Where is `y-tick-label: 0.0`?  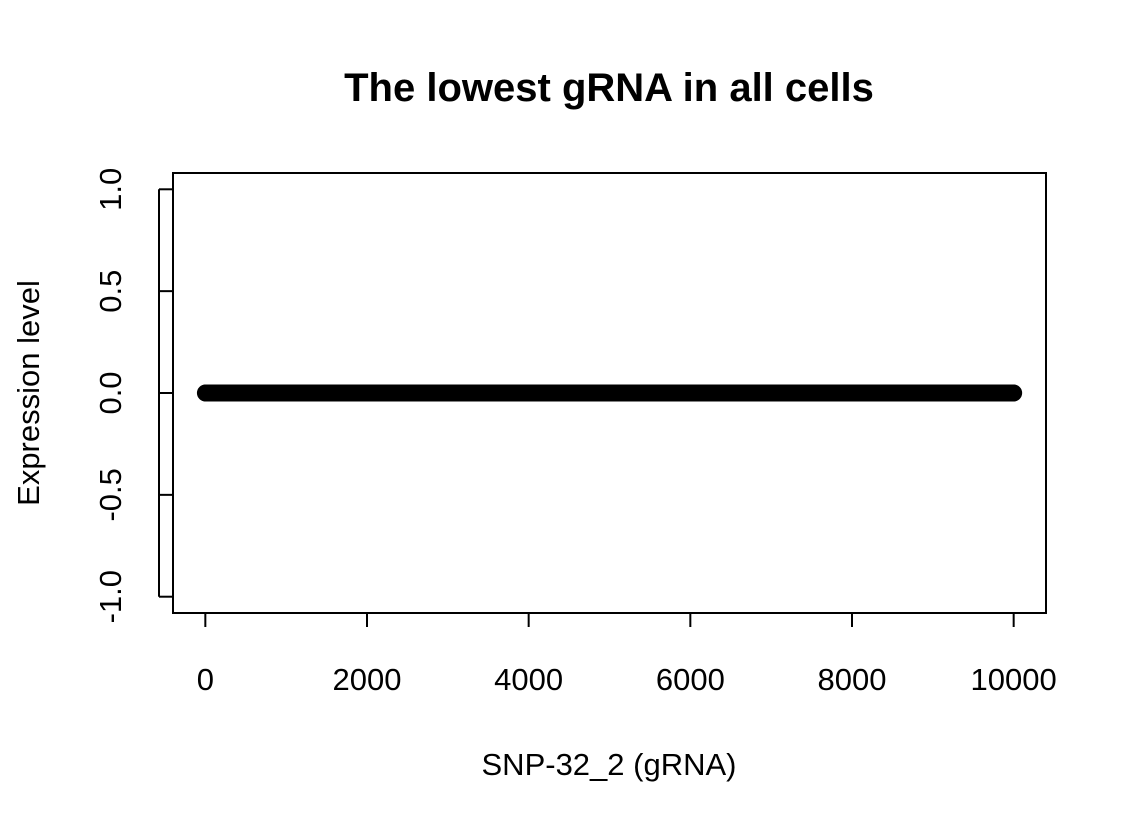
y-tick-label: 0.0 is located at coordinates (110, 392).